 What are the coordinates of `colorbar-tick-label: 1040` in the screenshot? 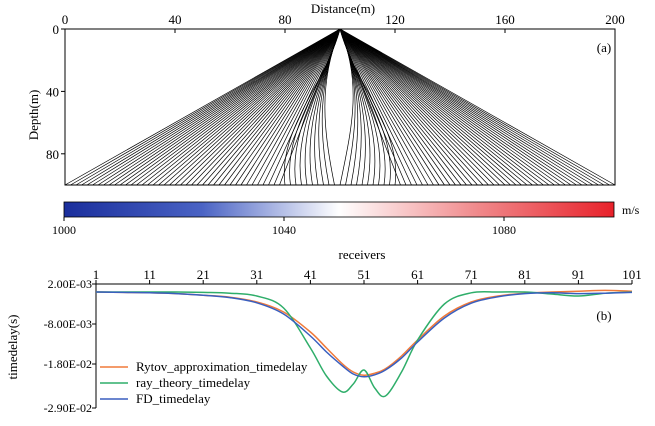 It's located at (284, 230).